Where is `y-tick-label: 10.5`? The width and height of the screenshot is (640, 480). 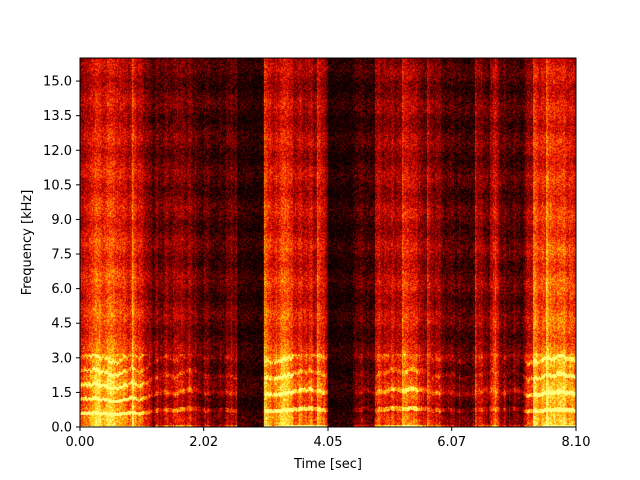
y-tick-label: 10.5 is located at coordinates (57, 185).